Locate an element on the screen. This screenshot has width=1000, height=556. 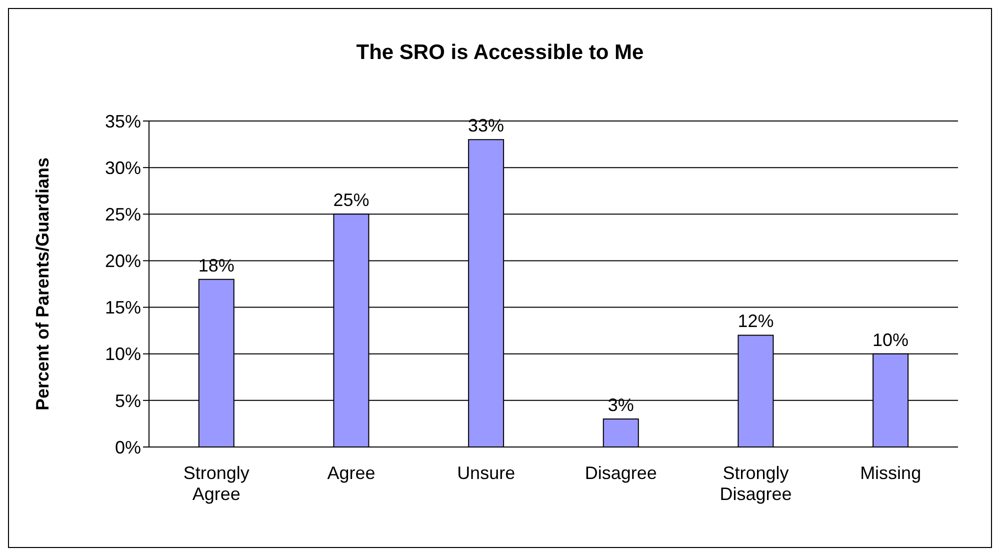
x-tick-label: Agree is located at coordinates (351, 473).